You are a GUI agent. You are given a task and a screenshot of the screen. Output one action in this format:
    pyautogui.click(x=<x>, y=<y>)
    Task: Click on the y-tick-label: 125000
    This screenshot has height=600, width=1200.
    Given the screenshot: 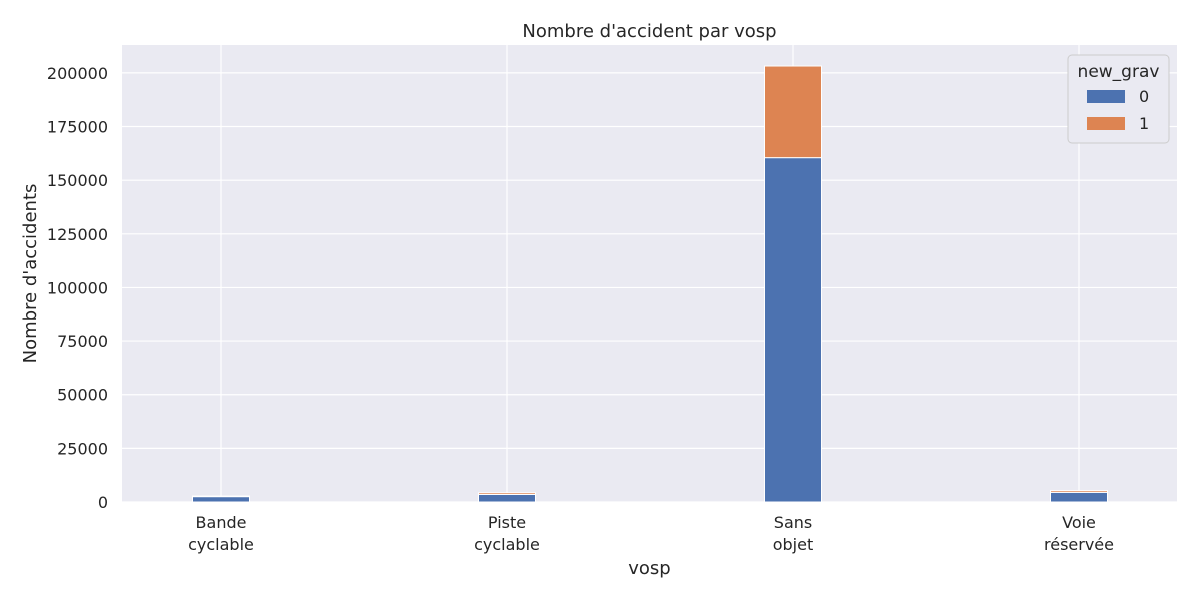 What is the action you would take?
    pyautogui.click(x=77, y=234)
    